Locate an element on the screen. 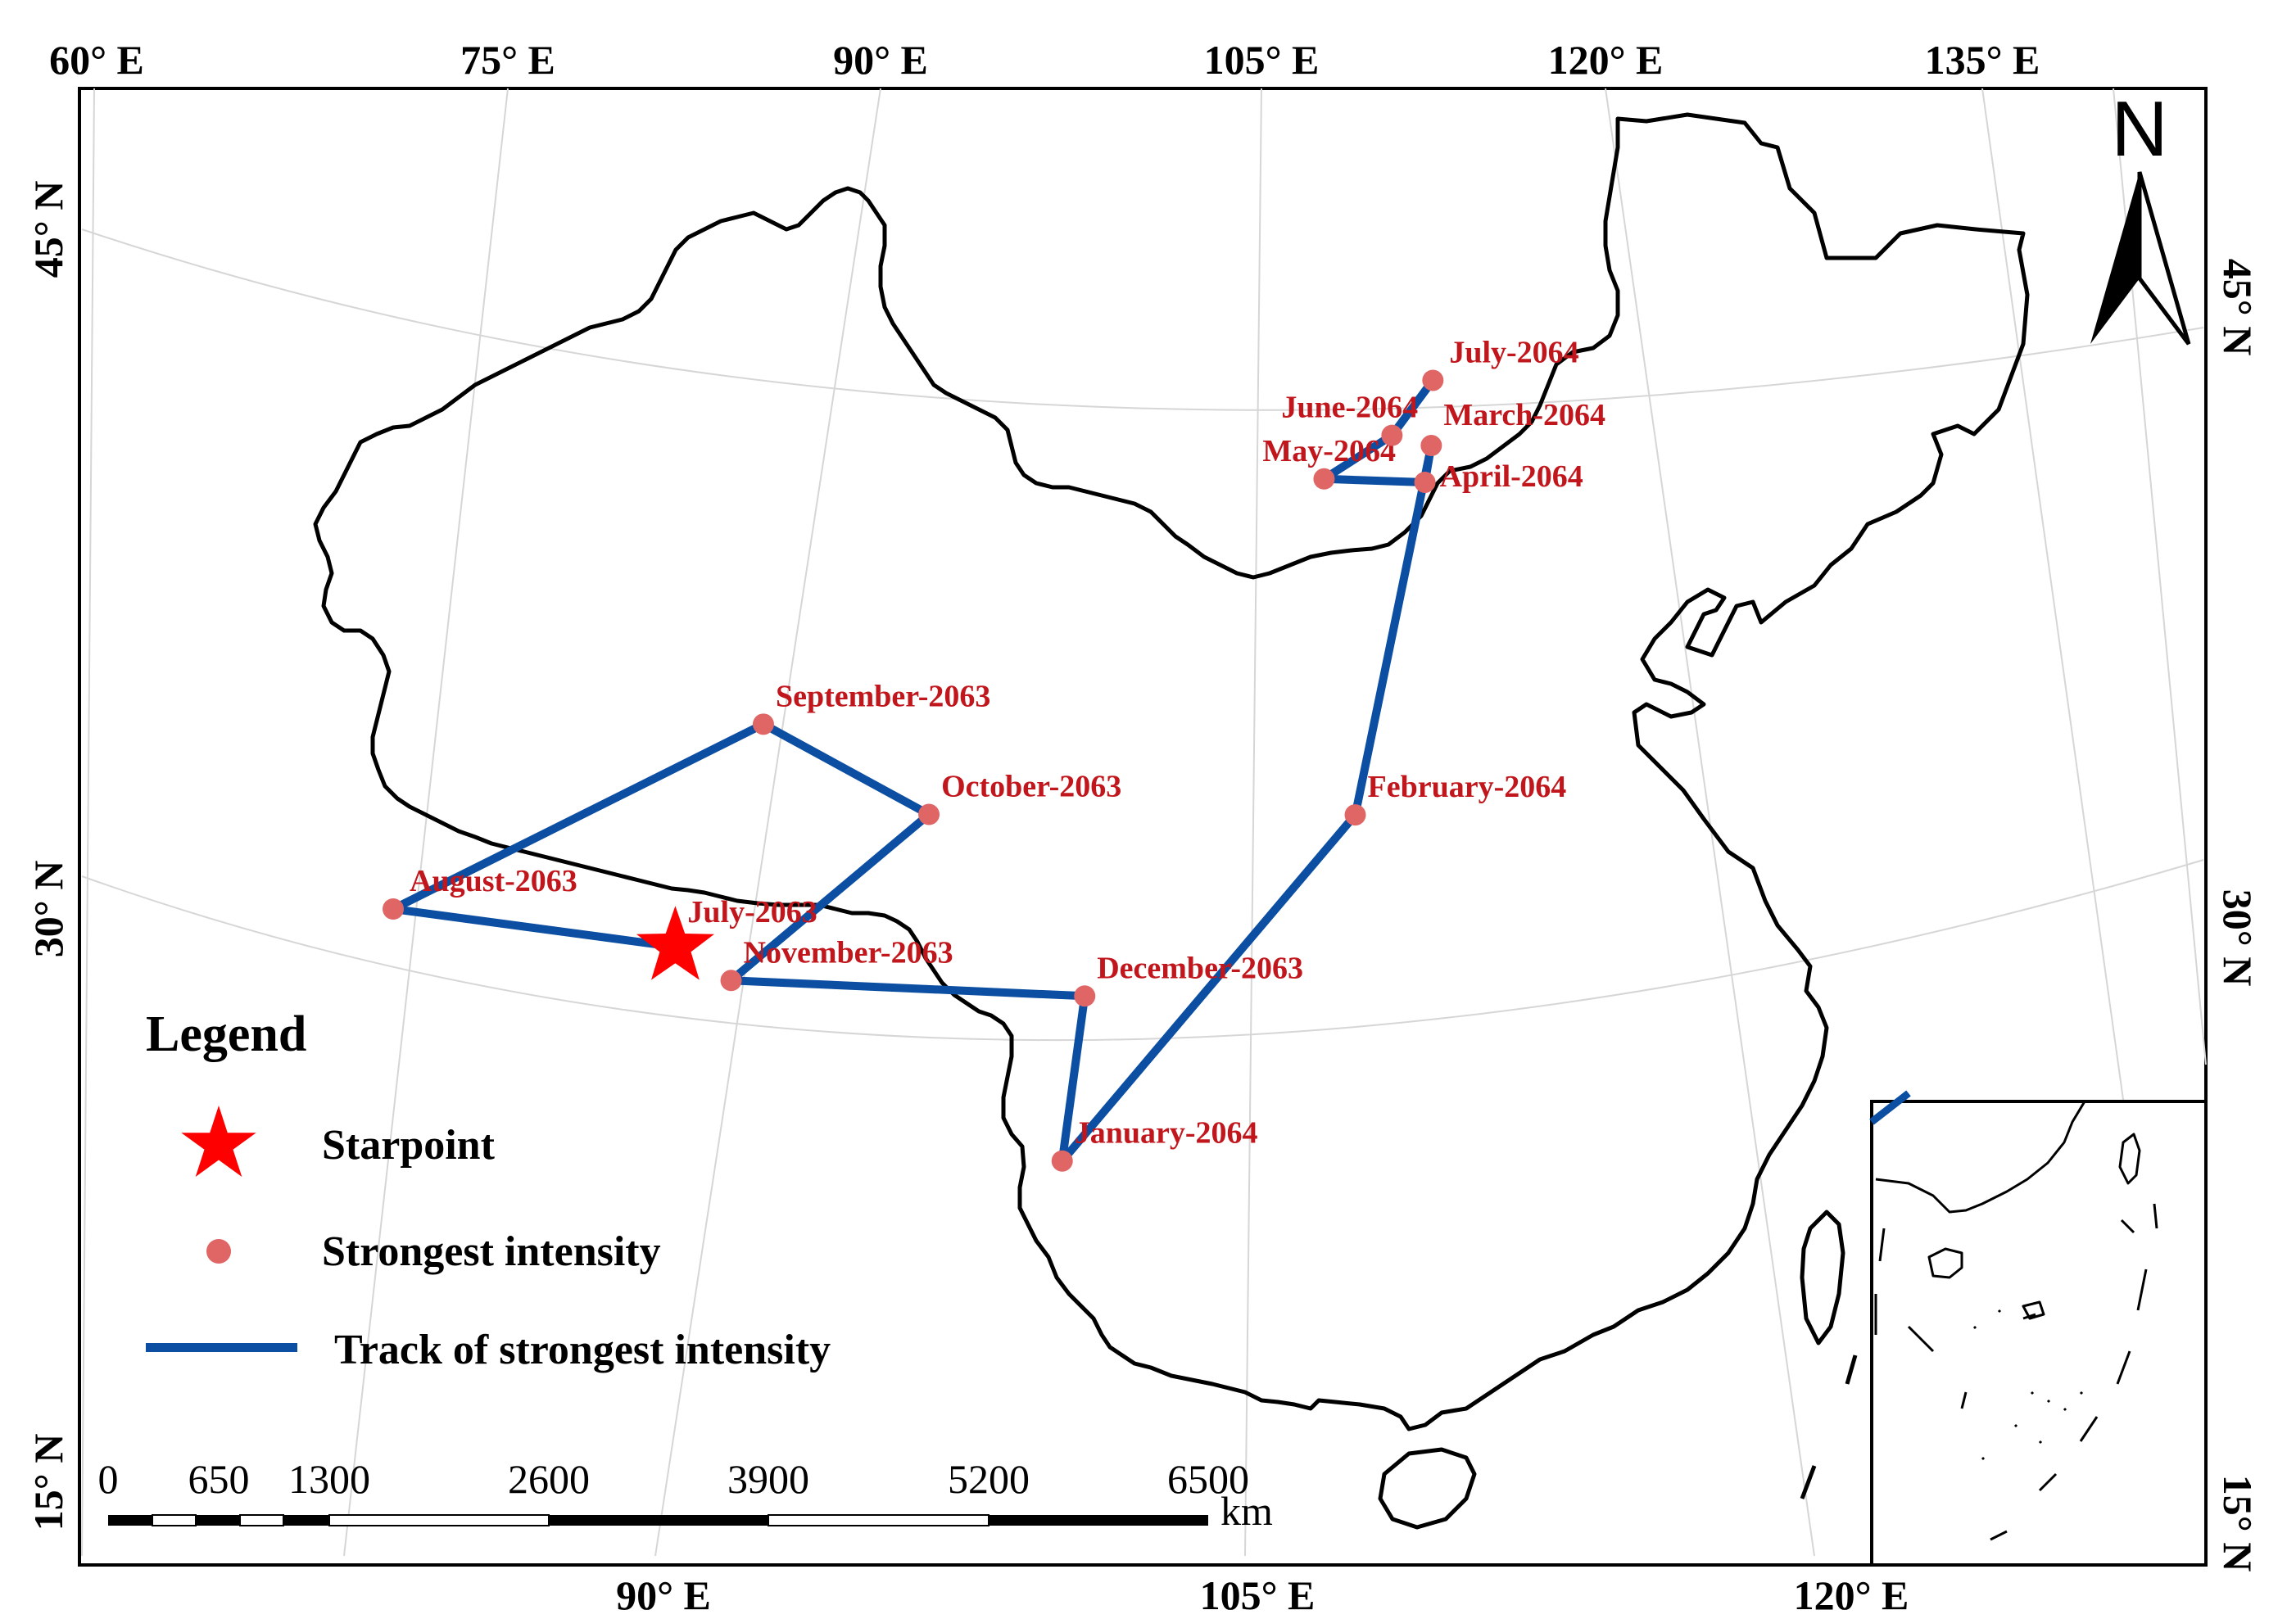 This screenshot has height=1619, width=2296. bottom-ticks: 90° E 105° E 120° E is located at coordinates (1263, 1595).